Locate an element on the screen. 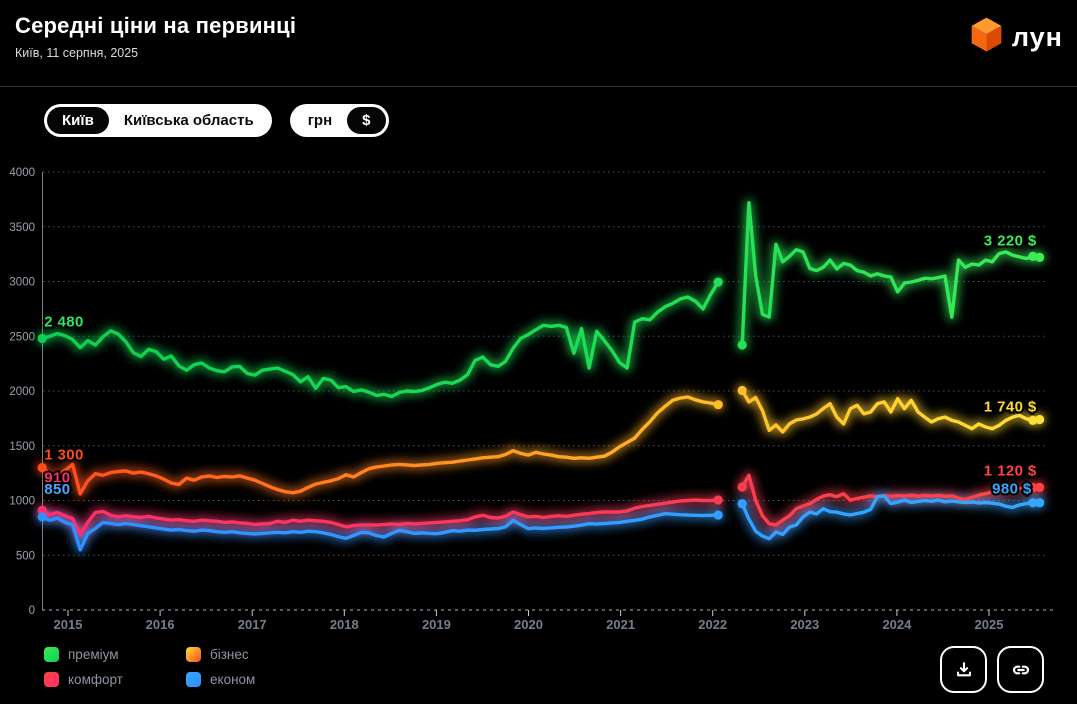 This screenshot has width=1077, height=704. svg-text: 1000 is located at coordinates (22, 502).